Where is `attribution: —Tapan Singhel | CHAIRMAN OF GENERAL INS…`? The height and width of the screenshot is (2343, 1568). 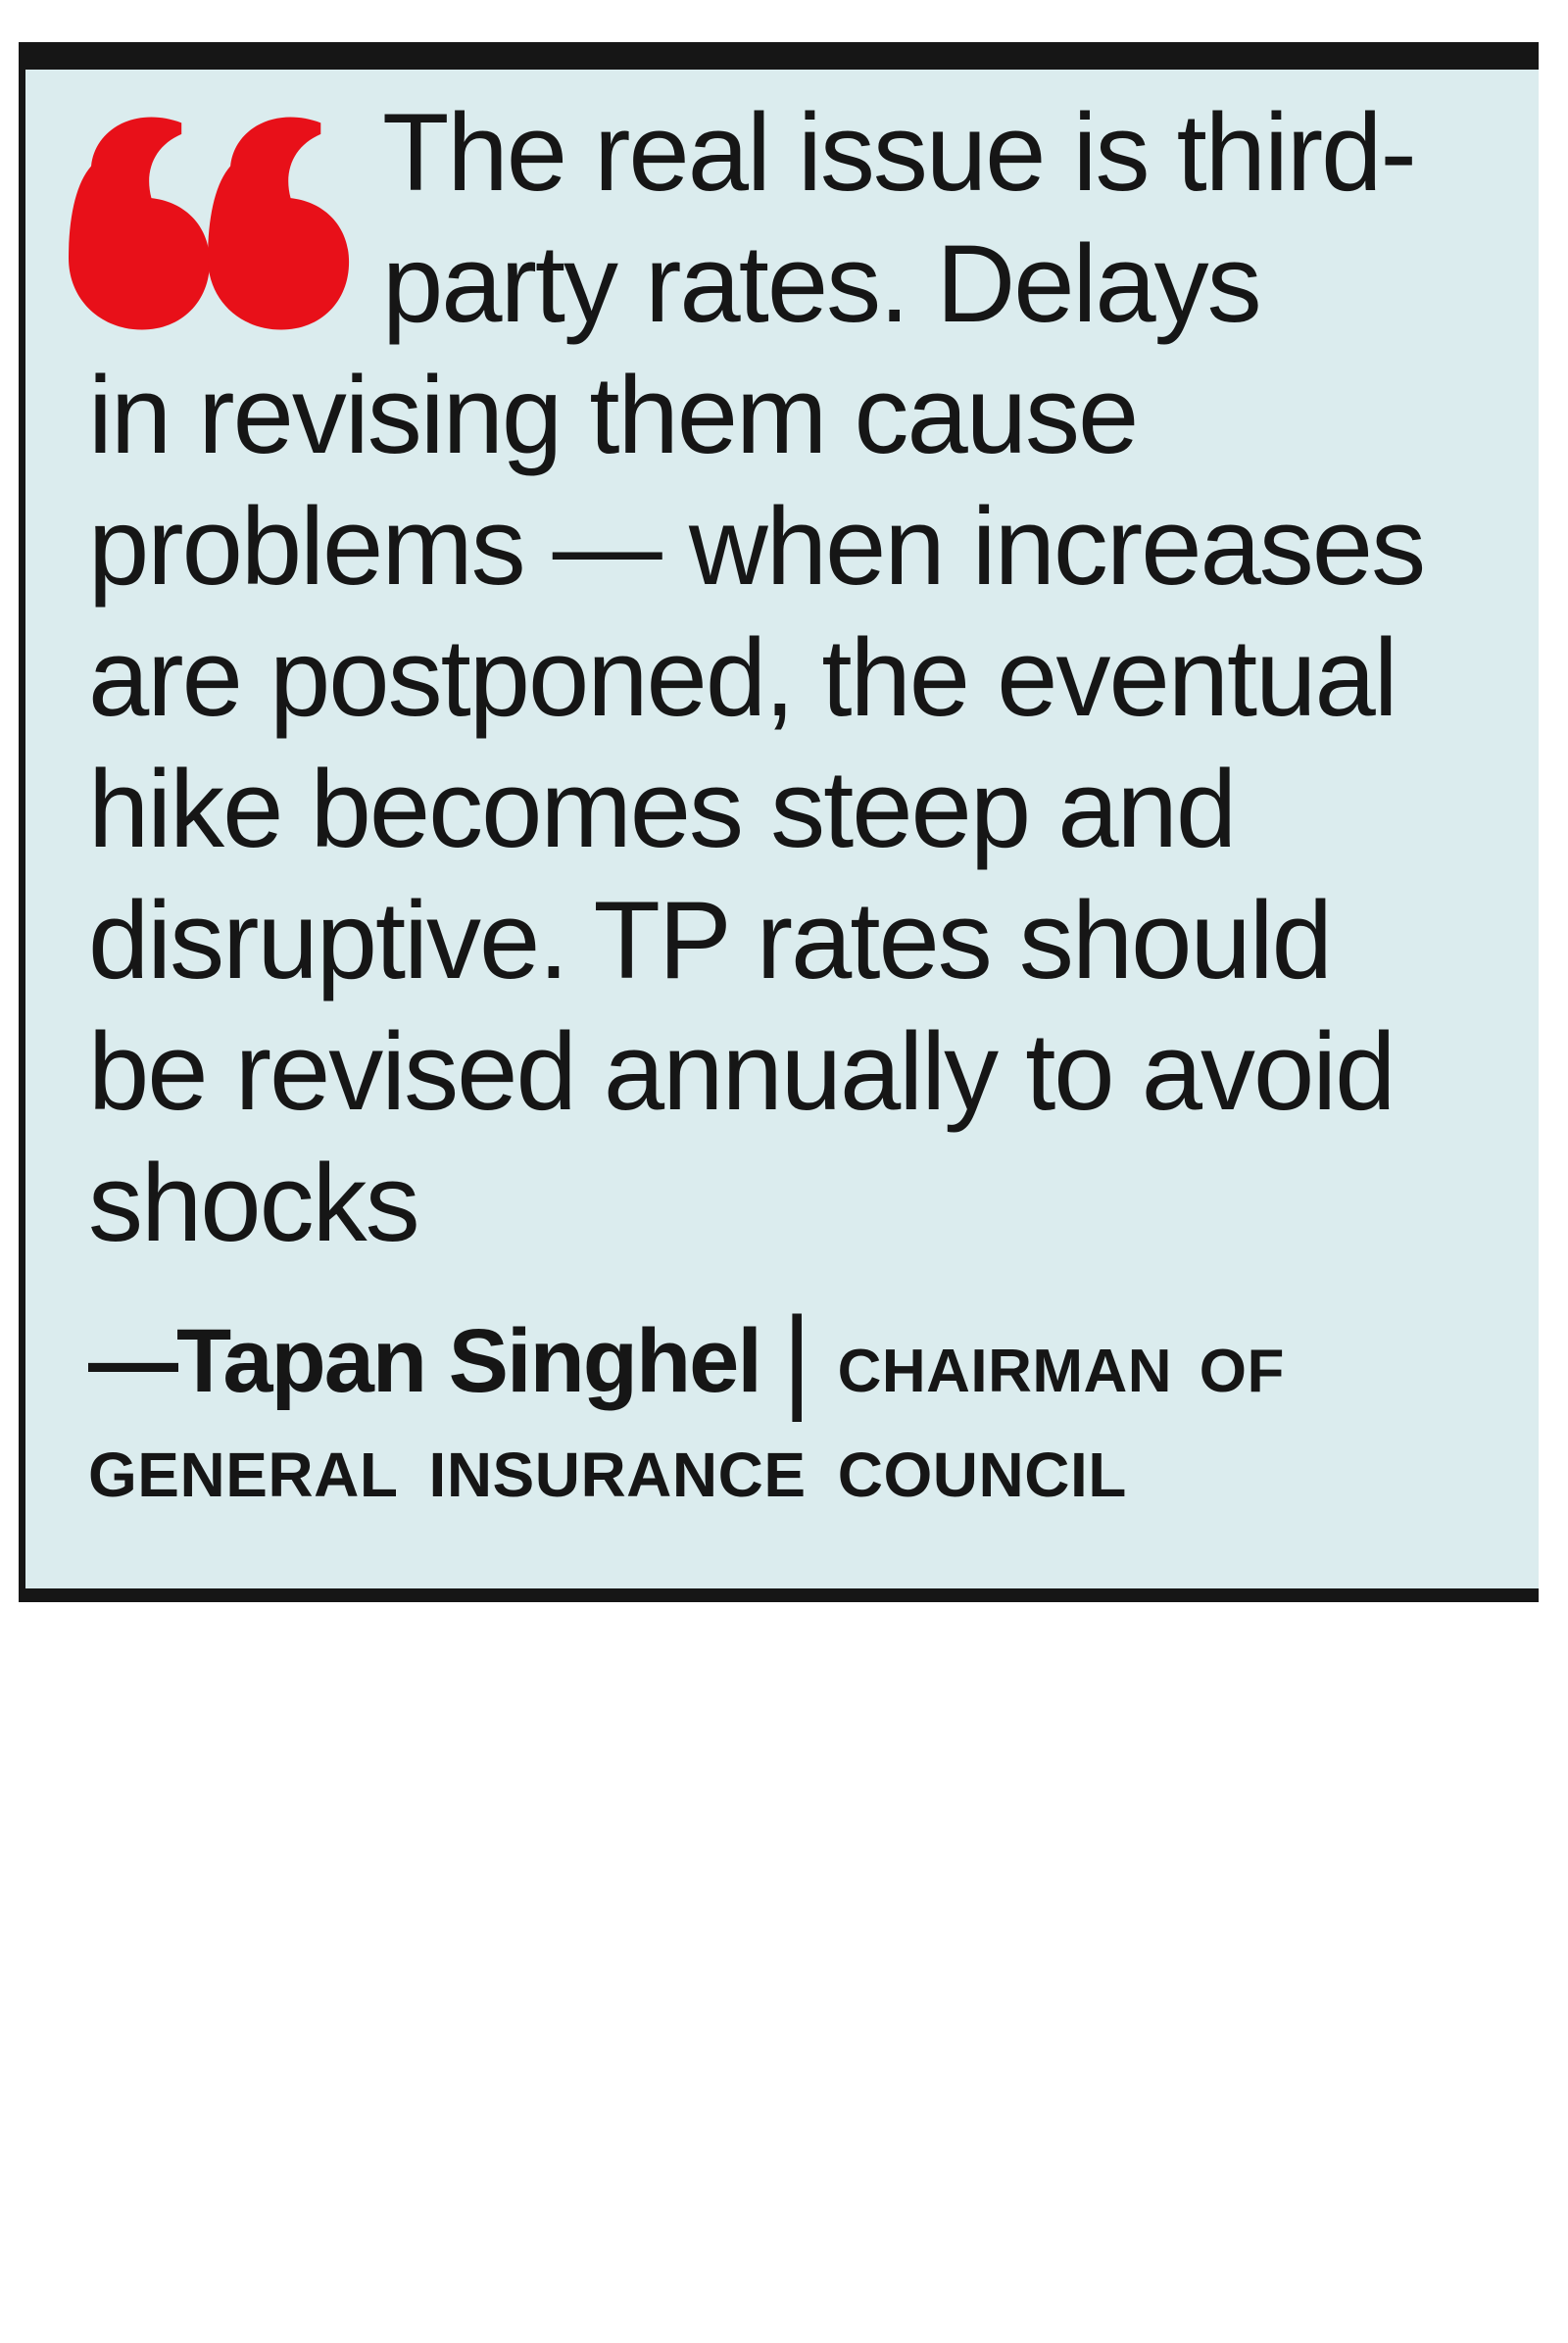
attribution: —Tapan Singhel | CHAIRMAN OF GENERAL INS… is located at coordinates (804, 1402).